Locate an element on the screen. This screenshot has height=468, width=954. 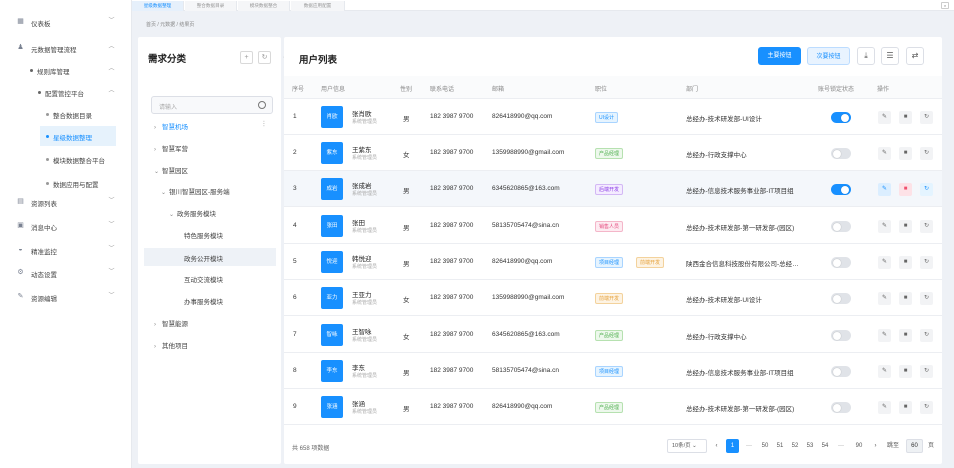
add-button: + is located at coordinates (246, 57).